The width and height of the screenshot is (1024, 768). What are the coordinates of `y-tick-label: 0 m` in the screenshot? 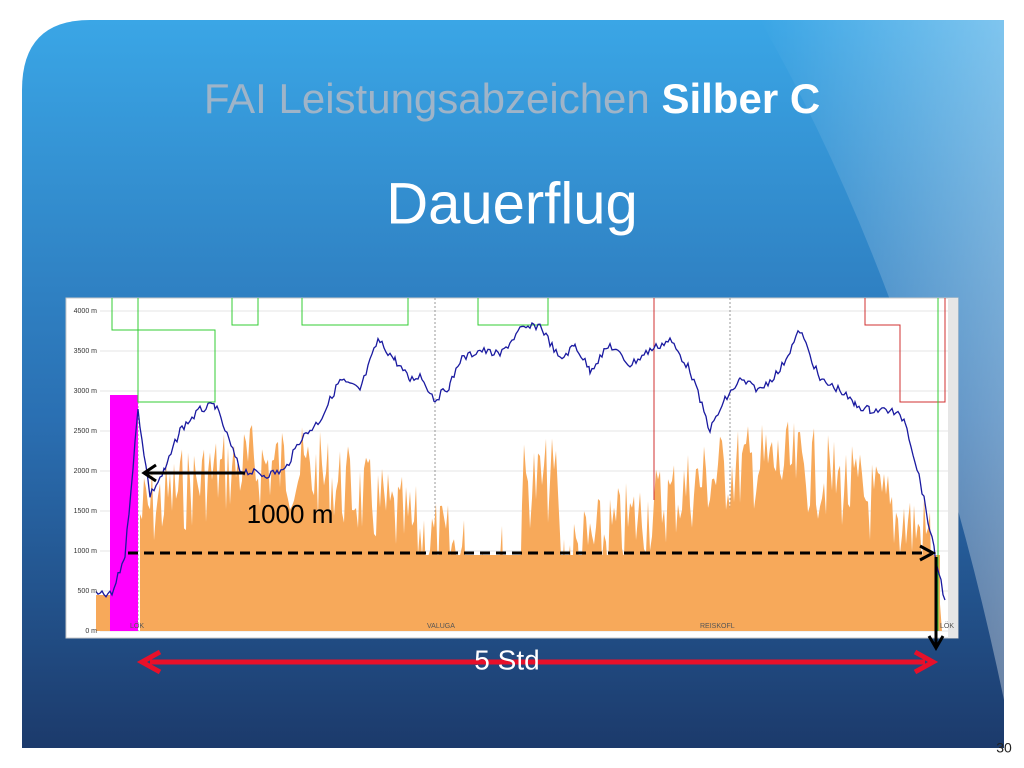 It's located at (91, 631).